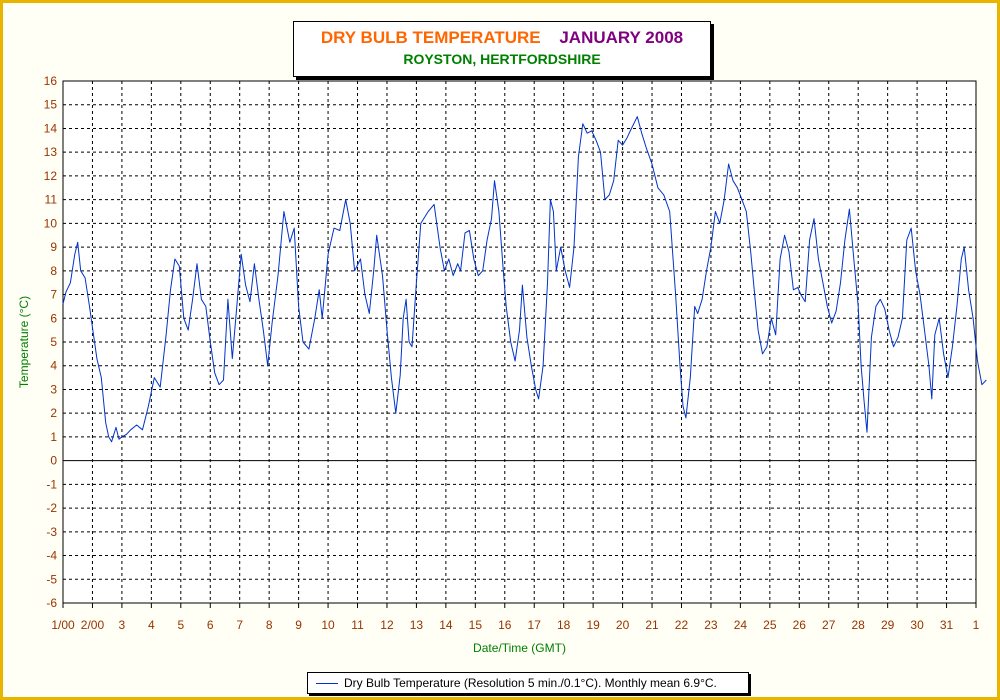  What do you see at coordinates (430, 37) in the screenshot?
I see `chart-title: DRY BULB TEMPERATURE` at bounding box center [430, 37].